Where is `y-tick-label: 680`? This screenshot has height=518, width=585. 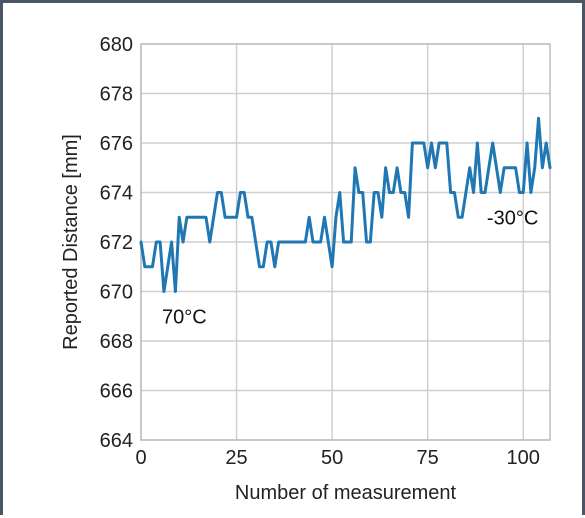 y-tick-label: 680 is located at coordinates (116, 45).